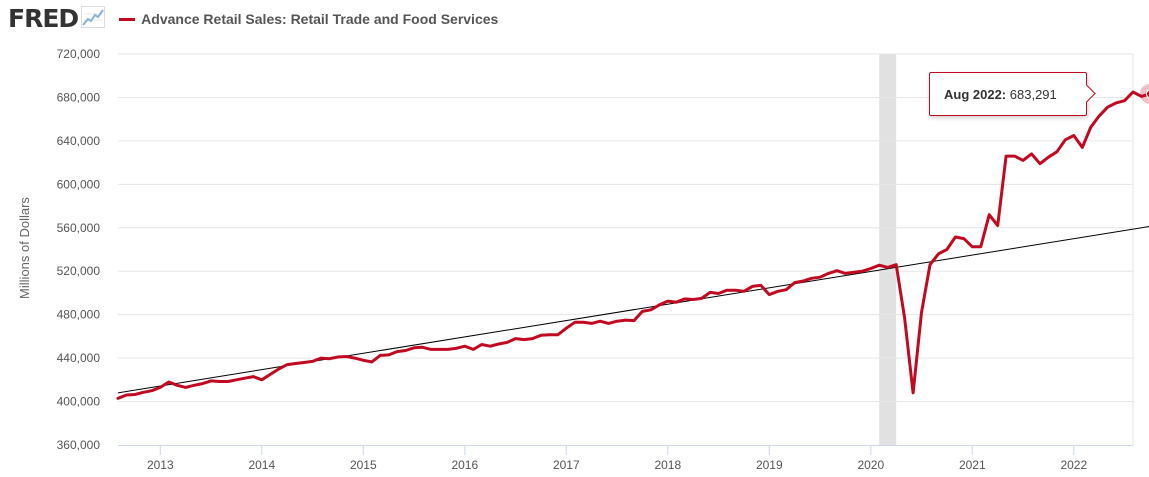 The height and width of the screenshot is (477, 1149). What do you see at coordinates (24, 248) in the screenshot?
I see `y-axis-title: Millions of Dollars` at bounding box center [24, 248].